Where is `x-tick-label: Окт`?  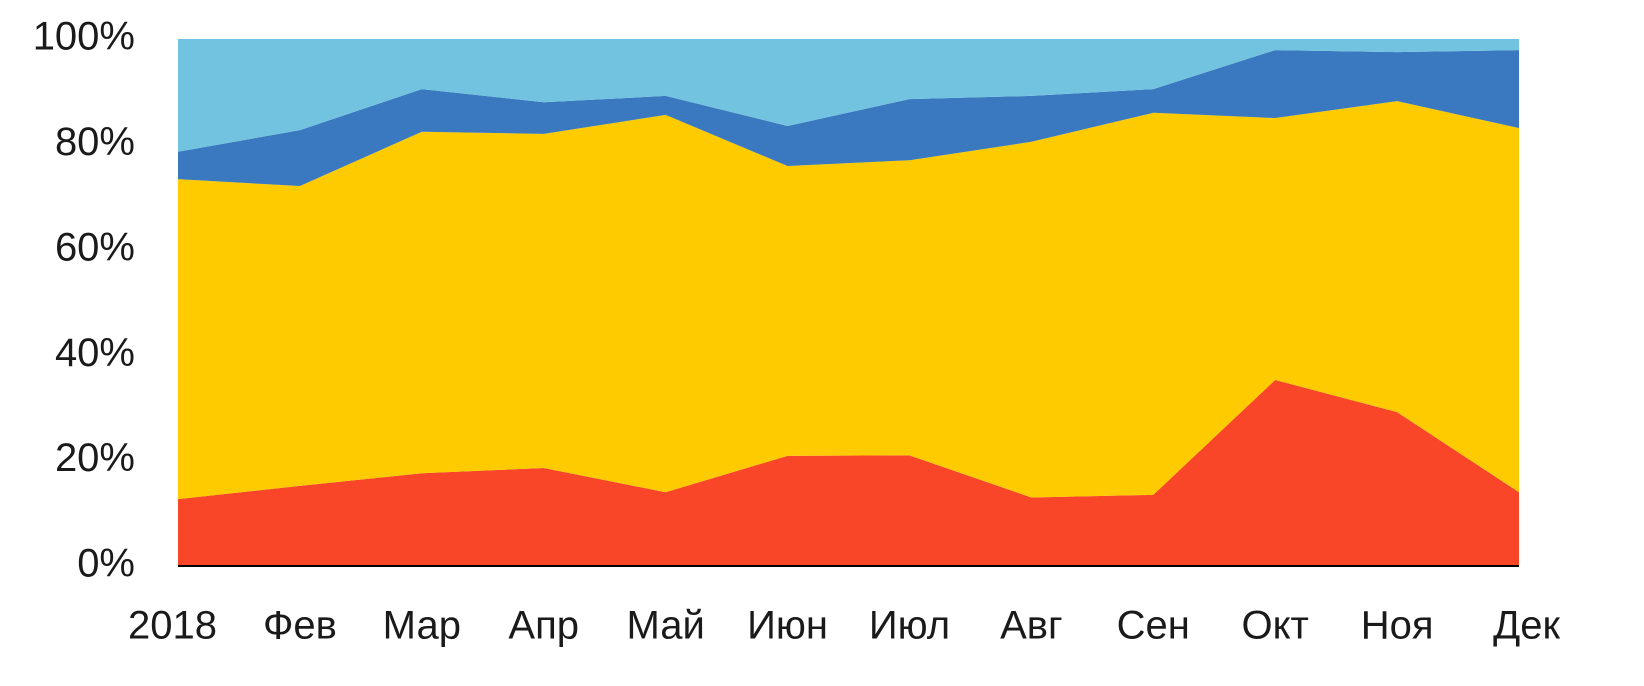
x-tick-label: Окт is located at coordinates (1274, 626).